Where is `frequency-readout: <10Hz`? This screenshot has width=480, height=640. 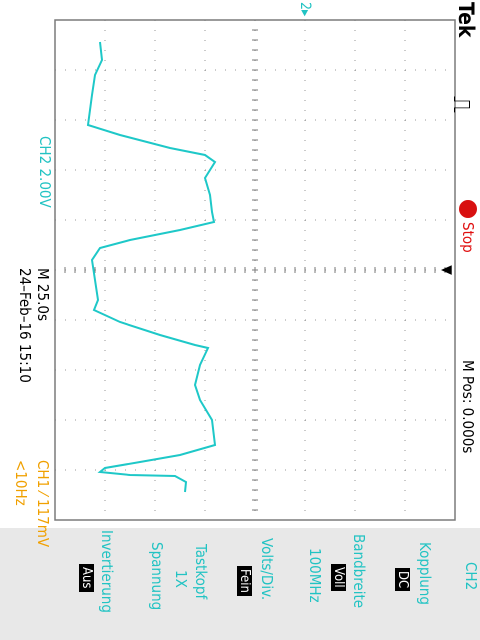
frequency-readout: <10Hz is located at coordinates (21, 483).